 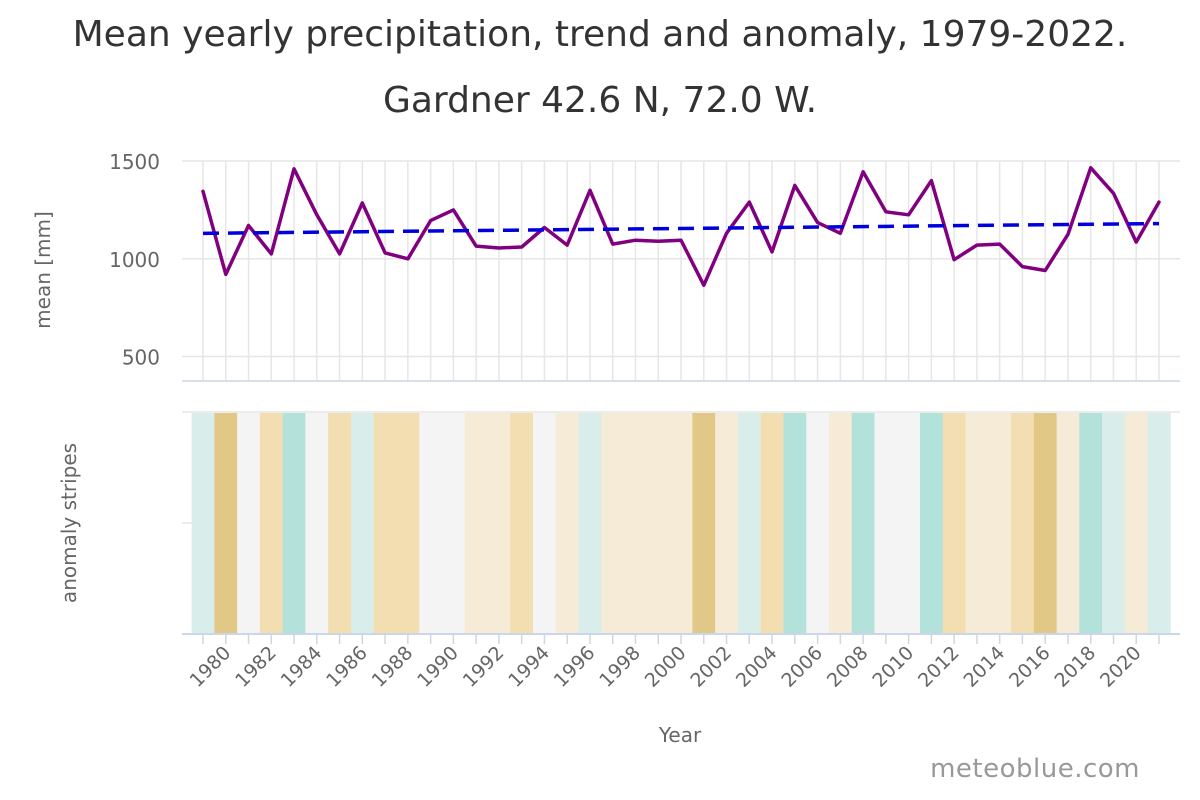 I want to click on chart-subtitle: Gardner 42.6 N, 72.0 W., so click(x=600, y=100).